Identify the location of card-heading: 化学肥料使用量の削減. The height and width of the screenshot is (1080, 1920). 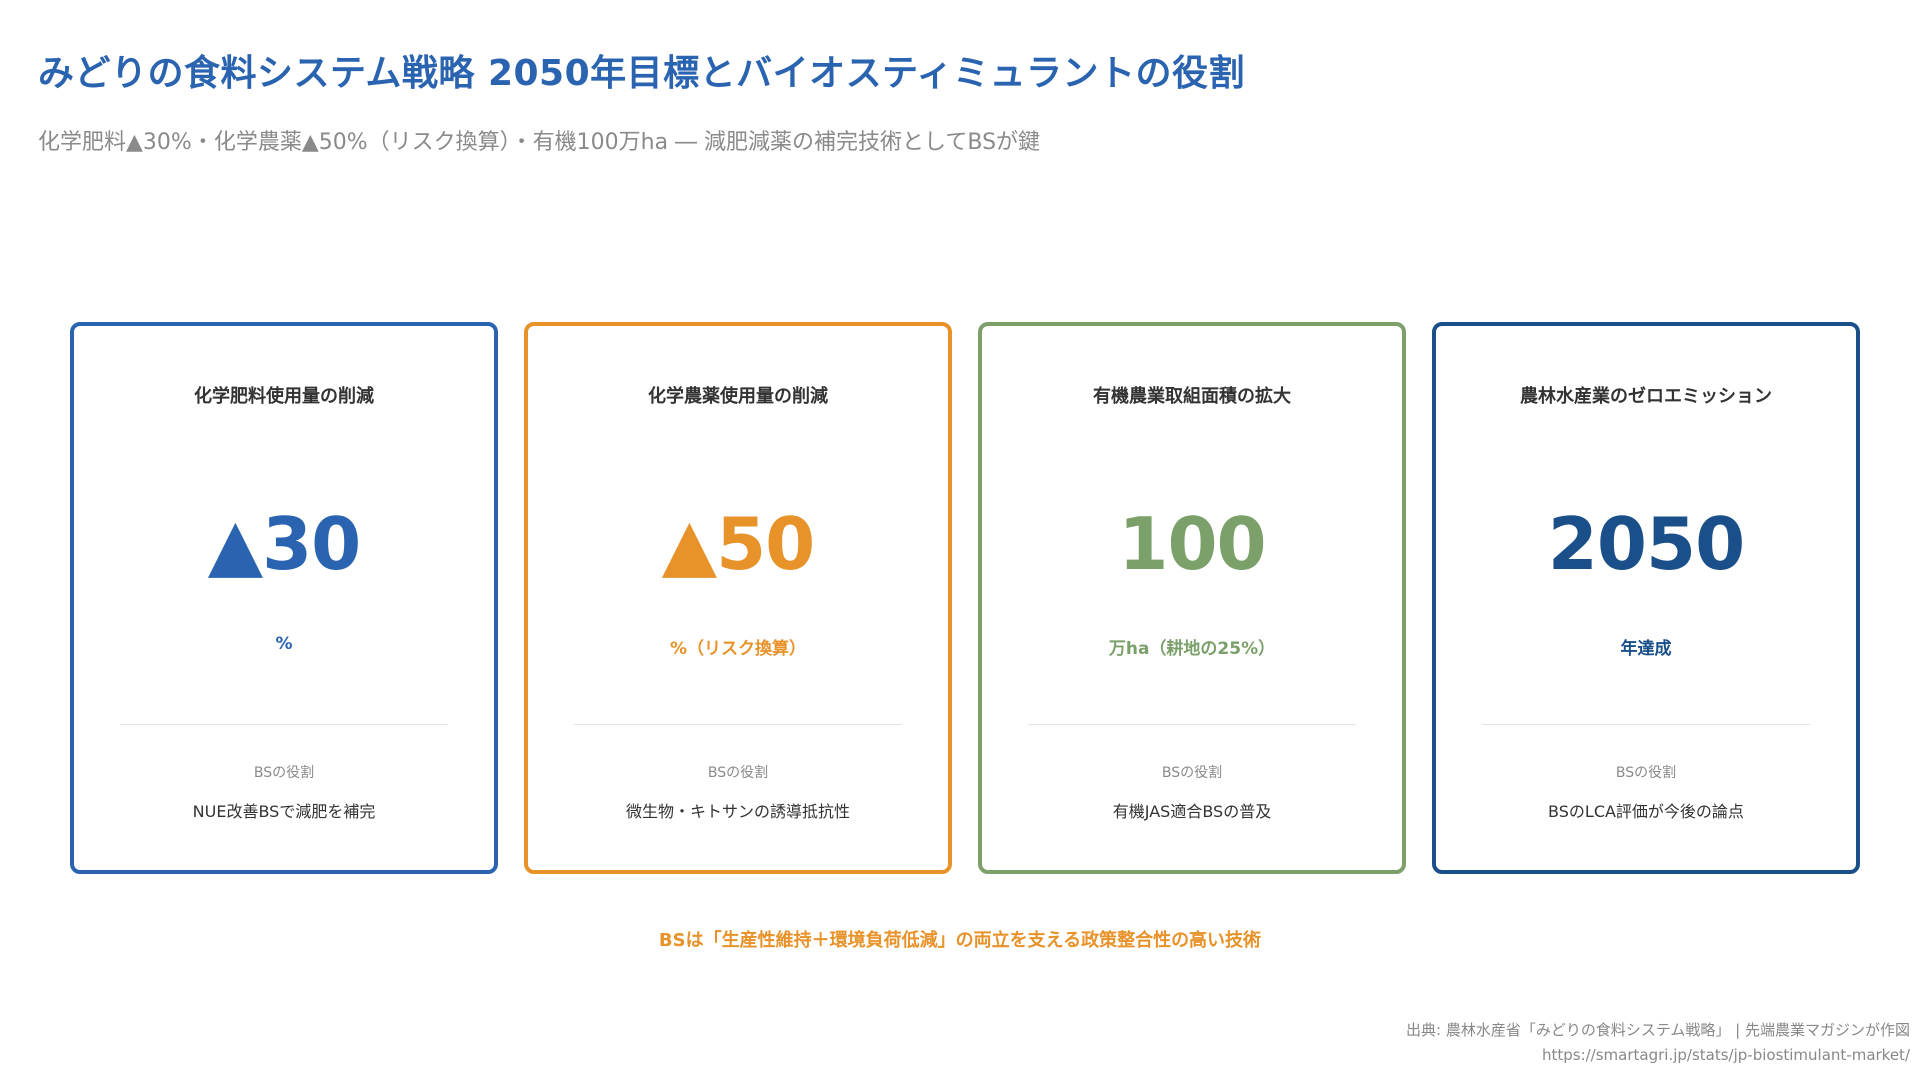
(284, 396).